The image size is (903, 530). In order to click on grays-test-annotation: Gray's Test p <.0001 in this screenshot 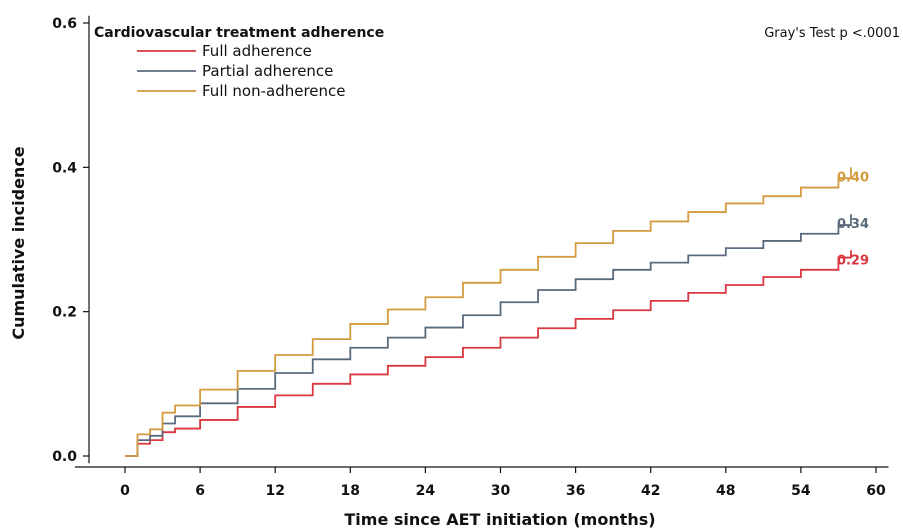, I will do `click(832, 33)`.